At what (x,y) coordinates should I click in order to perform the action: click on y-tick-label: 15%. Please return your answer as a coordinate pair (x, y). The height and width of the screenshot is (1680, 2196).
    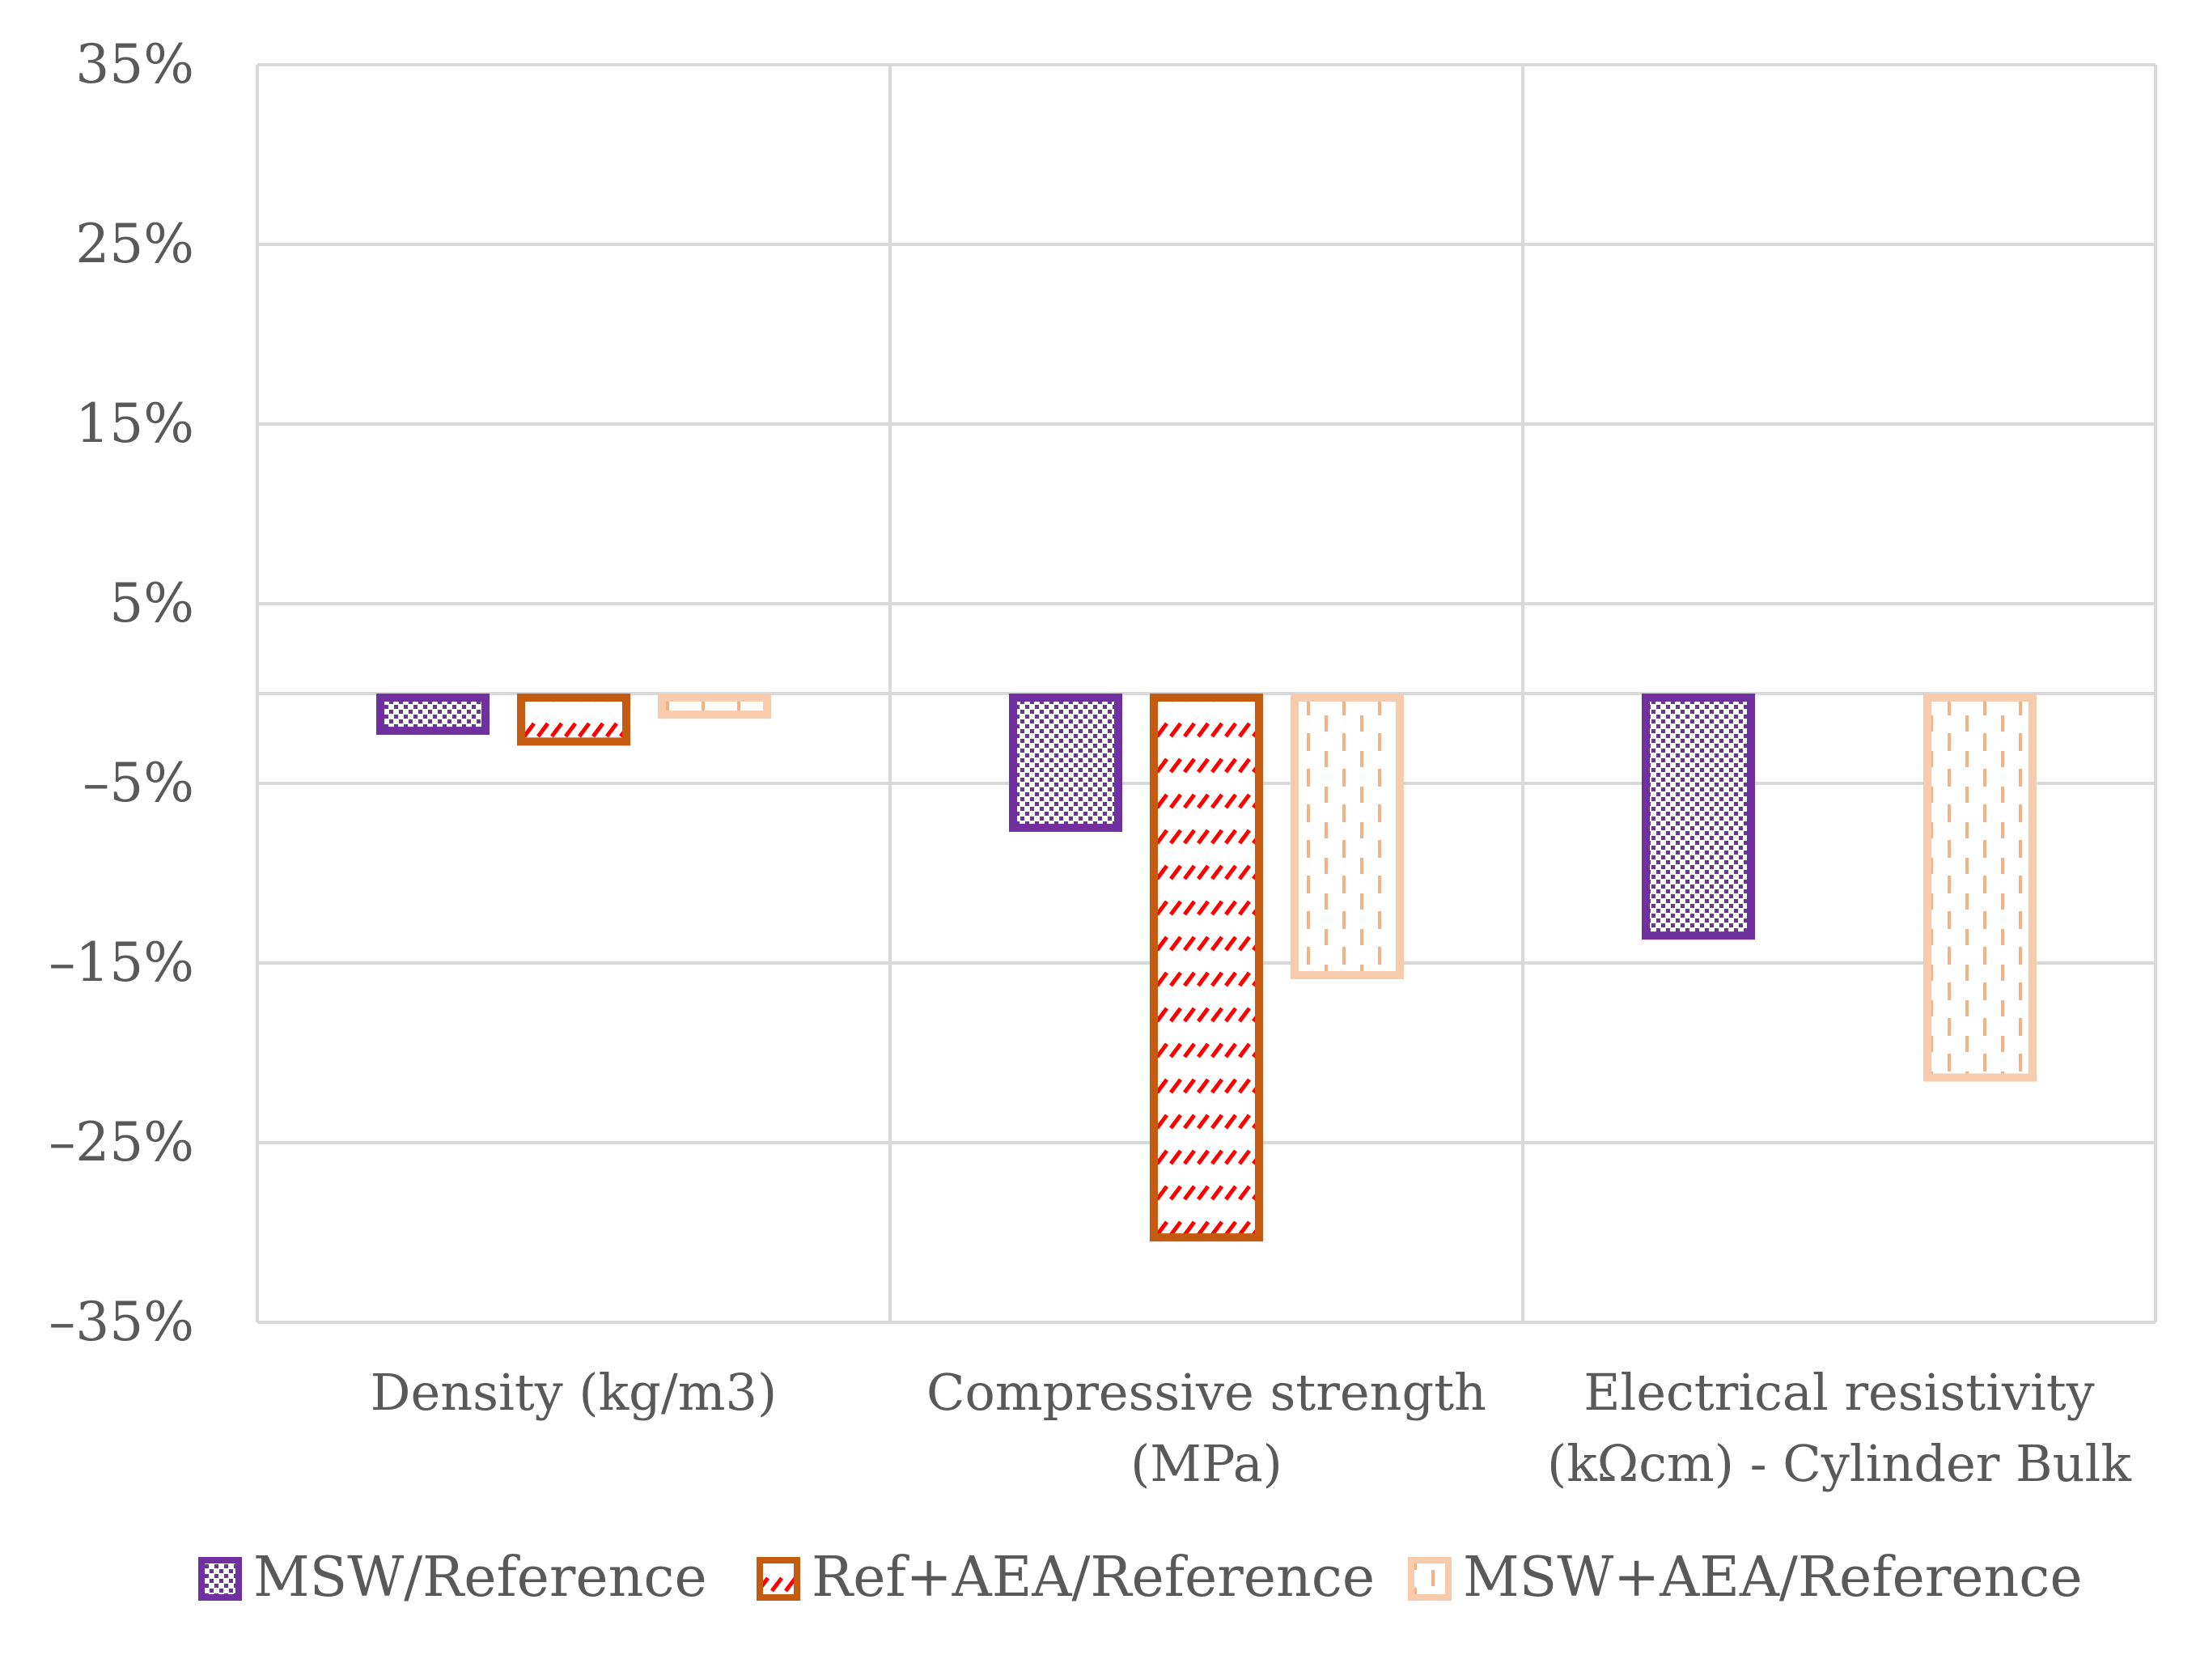
    Looking at the image, I should click on (134, 424).